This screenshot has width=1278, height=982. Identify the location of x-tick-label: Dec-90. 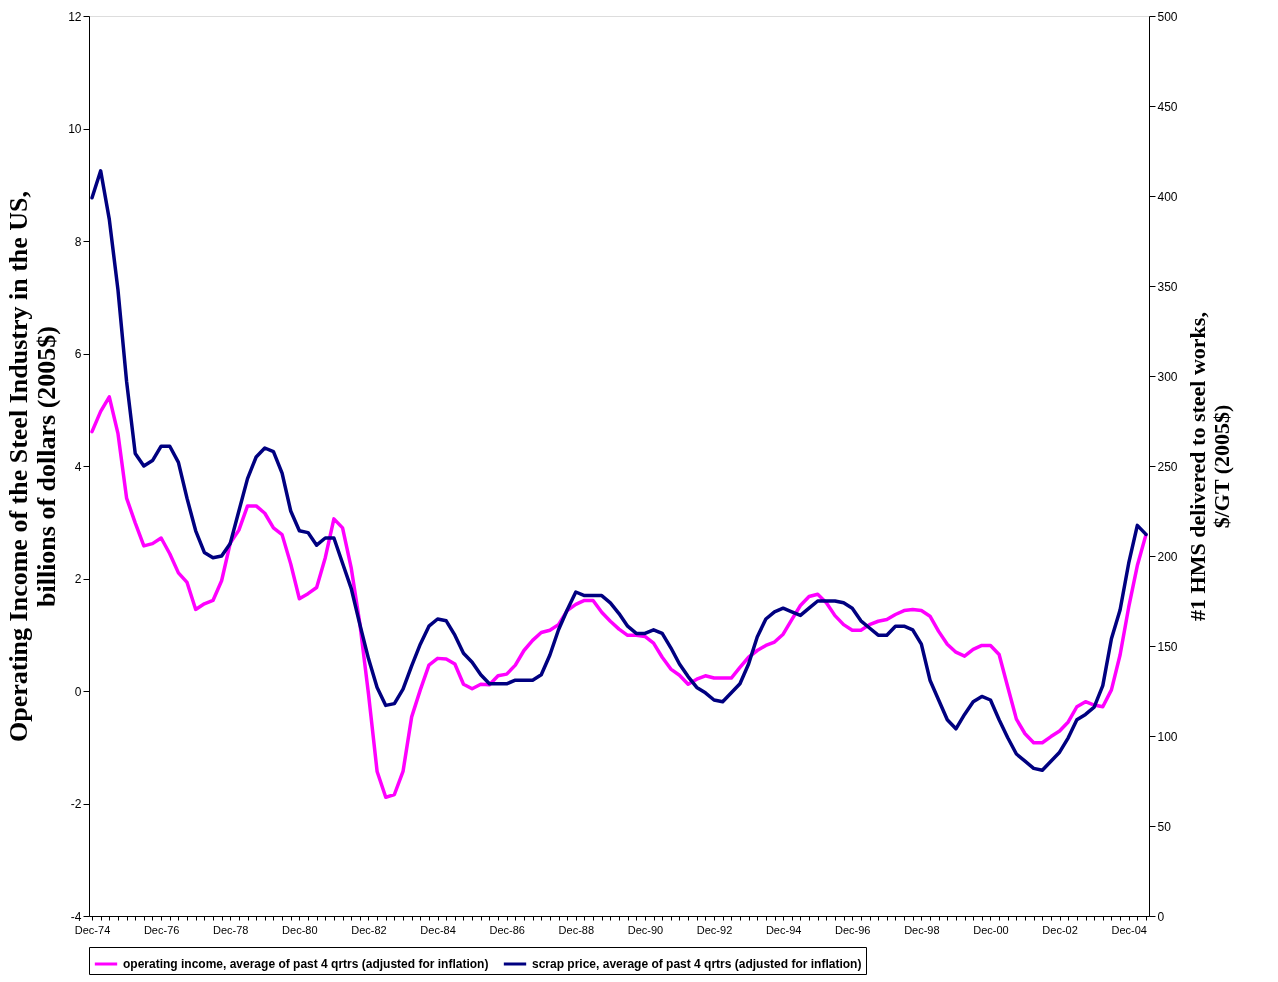
(645, 929).